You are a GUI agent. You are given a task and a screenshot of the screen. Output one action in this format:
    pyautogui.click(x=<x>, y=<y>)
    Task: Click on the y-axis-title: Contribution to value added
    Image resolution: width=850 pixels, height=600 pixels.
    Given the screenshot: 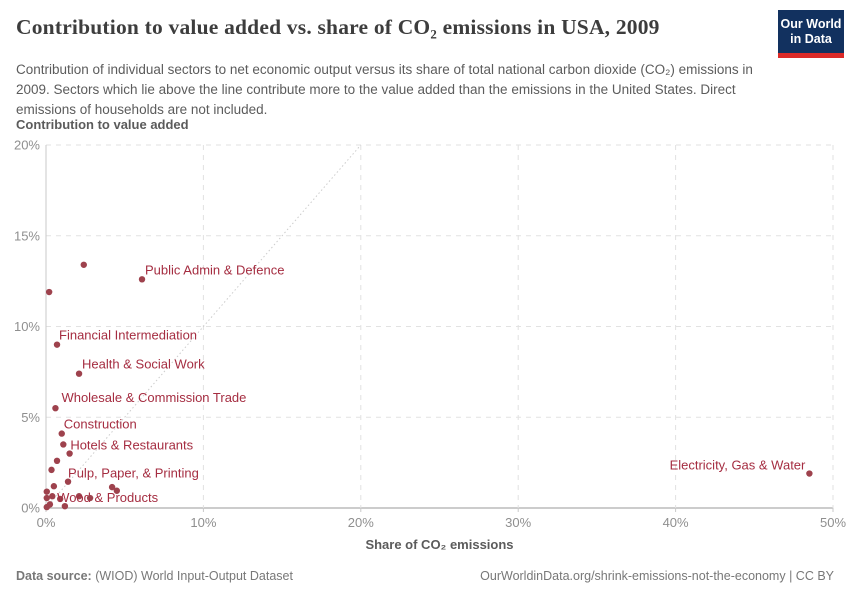 What is the action you would take?
    pyautogui.click(x=102, y=124)
    